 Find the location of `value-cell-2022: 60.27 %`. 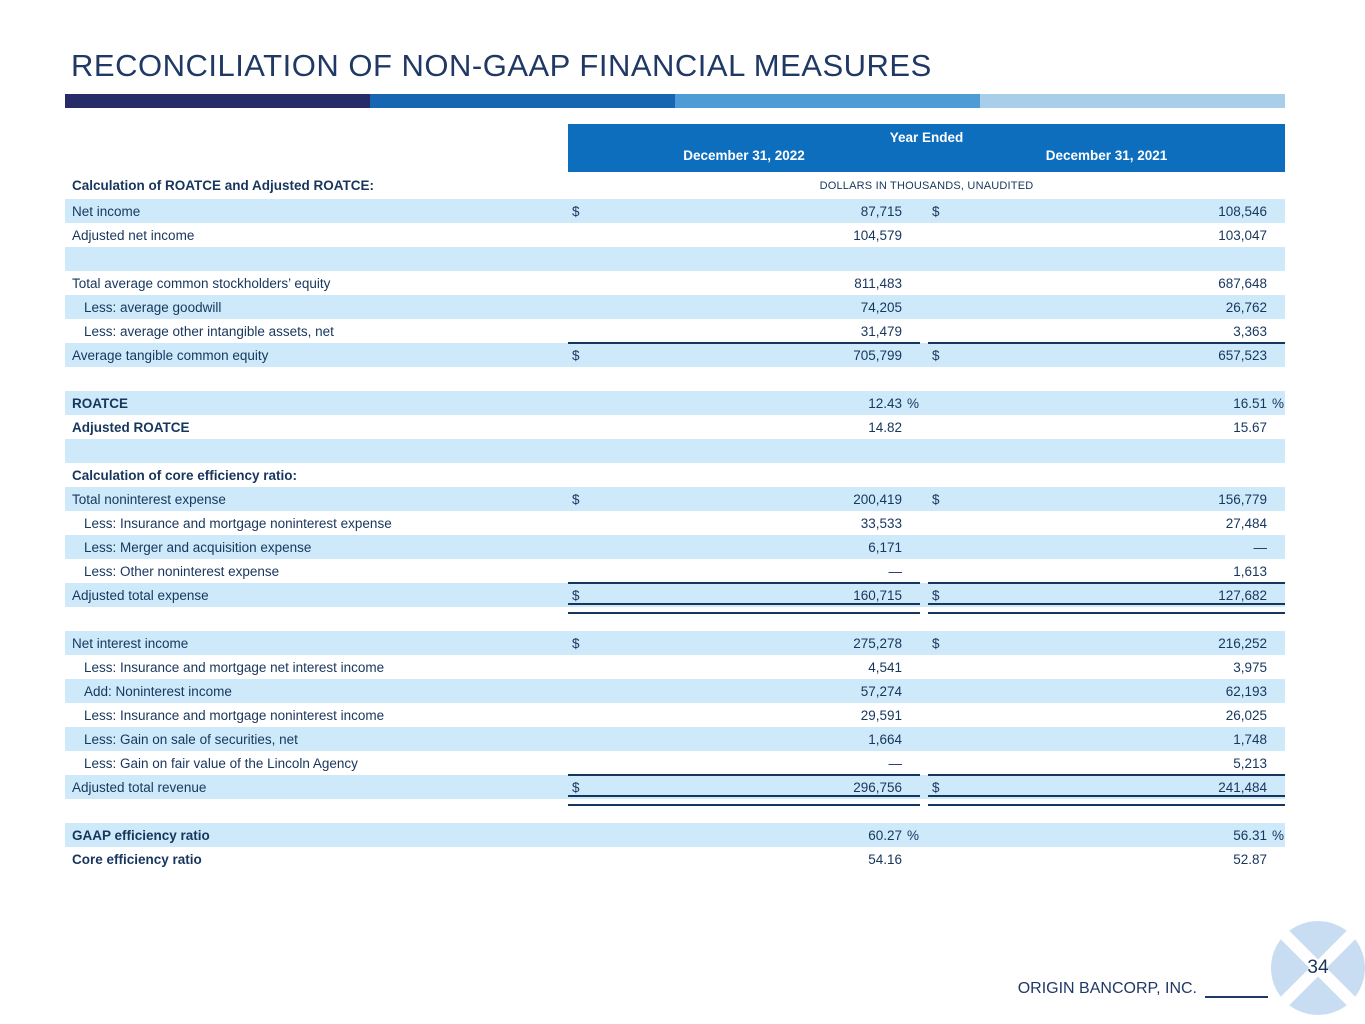

value-cell-2022: 60.27 % is located at coordinates (744, 835).